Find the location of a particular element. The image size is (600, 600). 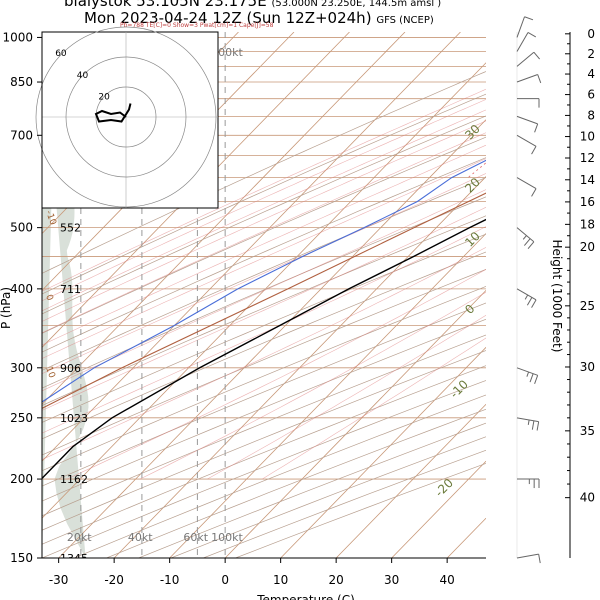

y-tick-label: 500 is located at coordinates (21, 228).